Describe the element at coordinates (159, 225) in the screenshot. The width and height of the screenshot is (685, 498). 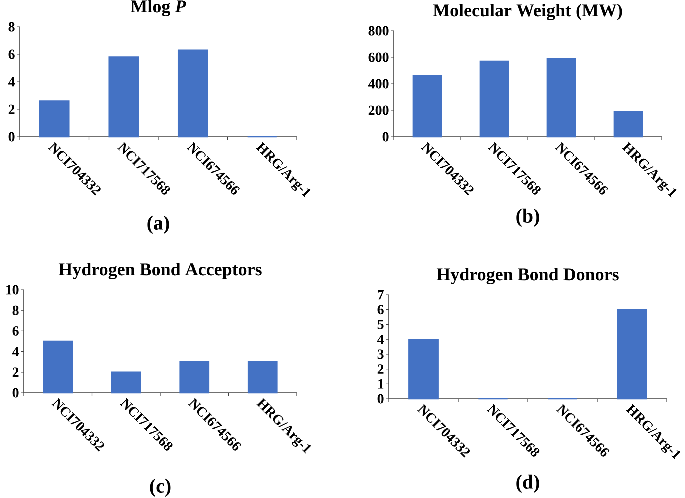
I see `text: (a)` at that location.